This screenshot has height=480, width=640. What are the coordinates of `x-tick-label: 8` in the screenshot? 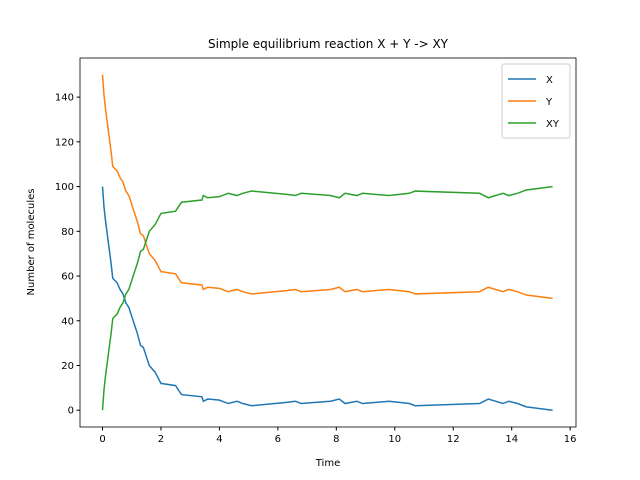 It's located at (336, 439).